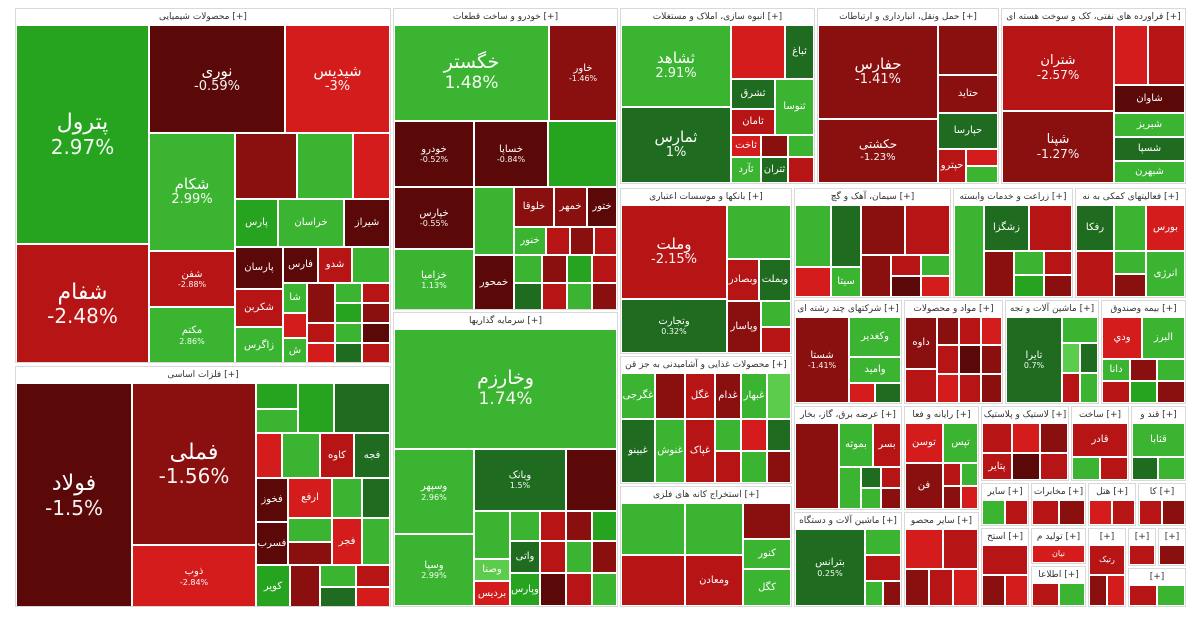 The image size is (1200, 621). Describe the element at coordinates (746, 170) in the screenshot. I see `stock-tile: ثآرد` at that location.